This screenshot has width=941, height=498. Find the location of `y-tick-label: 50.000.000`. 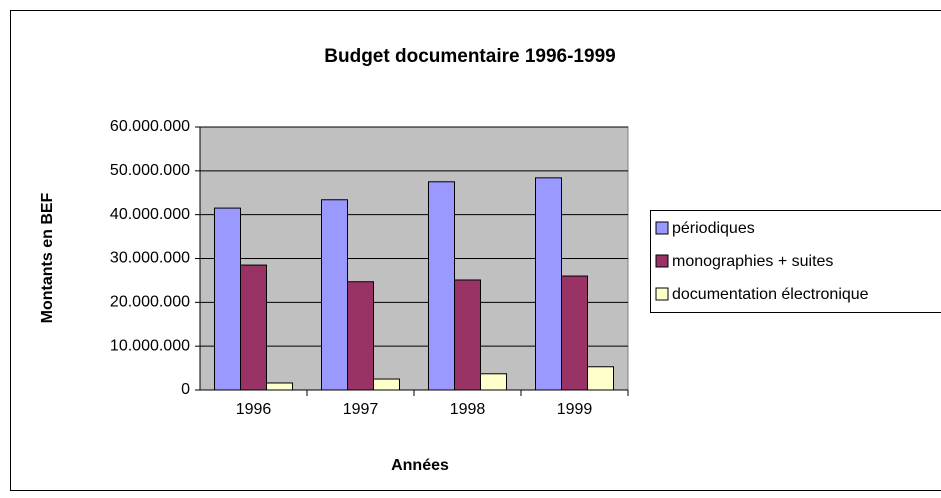

y-tick-label: 50.000.000 is located at coordinates (150, 170).